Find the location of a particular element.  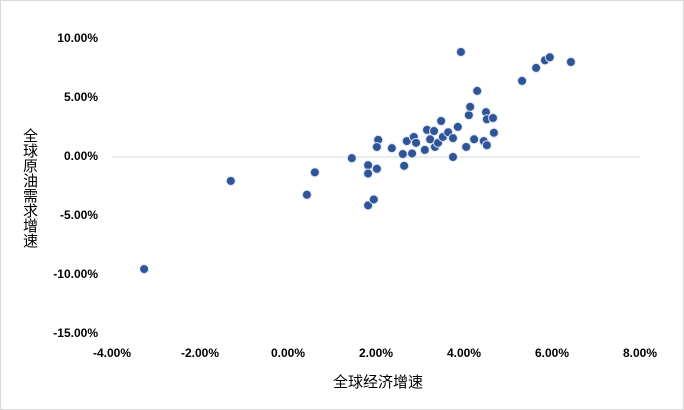

x-tick-label: 0.00% is located at coordinates (288, 353).